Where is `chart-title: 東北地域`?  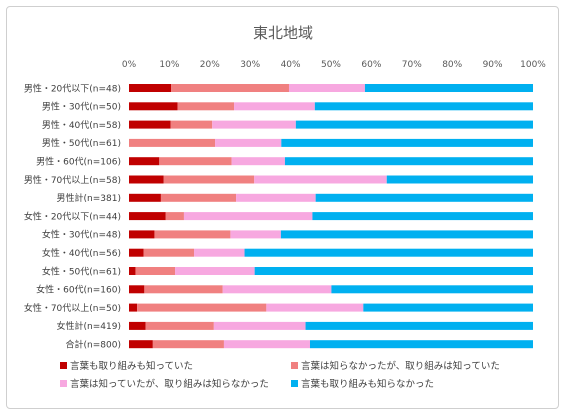 chart-title: 東北地域 is located at coordinates (283, 33).